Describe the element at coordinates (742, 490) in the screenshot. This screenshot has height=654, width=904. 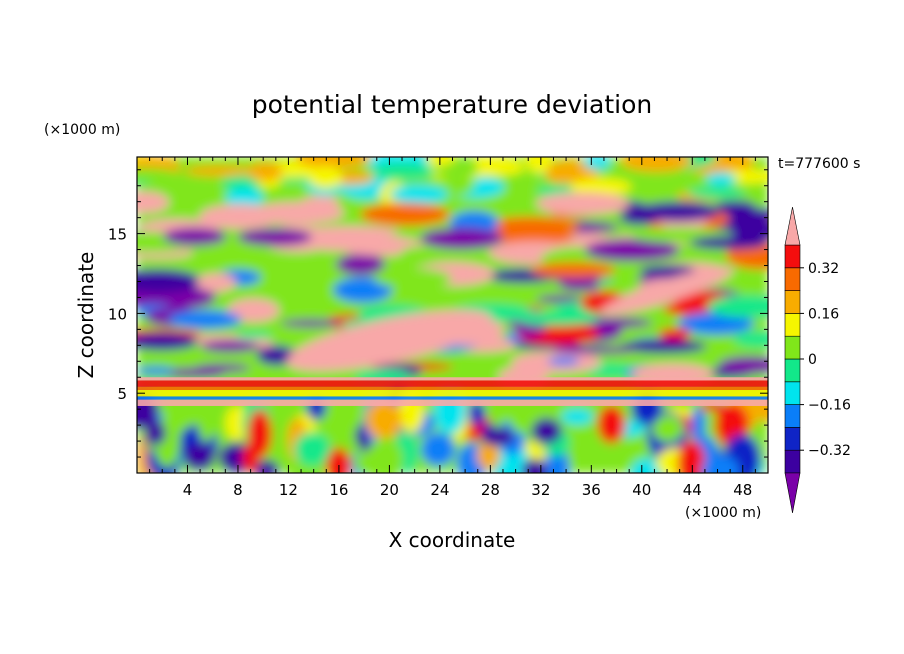
I see `x-tick-label: 48` at that location.